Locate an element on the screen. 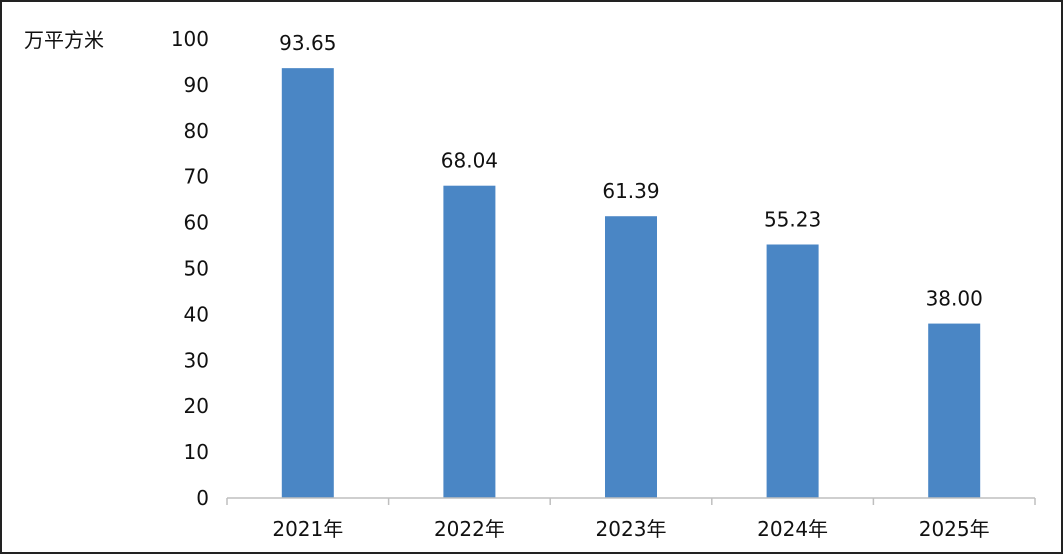 This screenshot has height=556, width=1063. y-tick-label: 10 is located at coordinates (196, 452).